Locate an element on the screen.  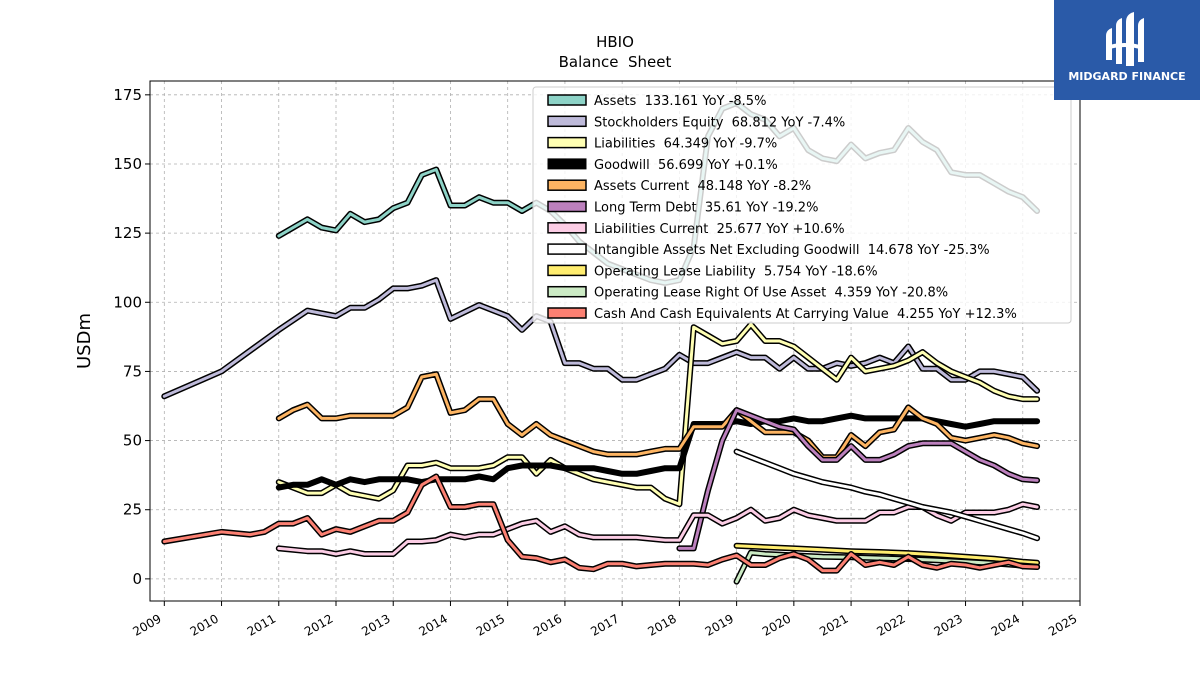
legend-swatch-liabilities is located at coordinates (567, 142).